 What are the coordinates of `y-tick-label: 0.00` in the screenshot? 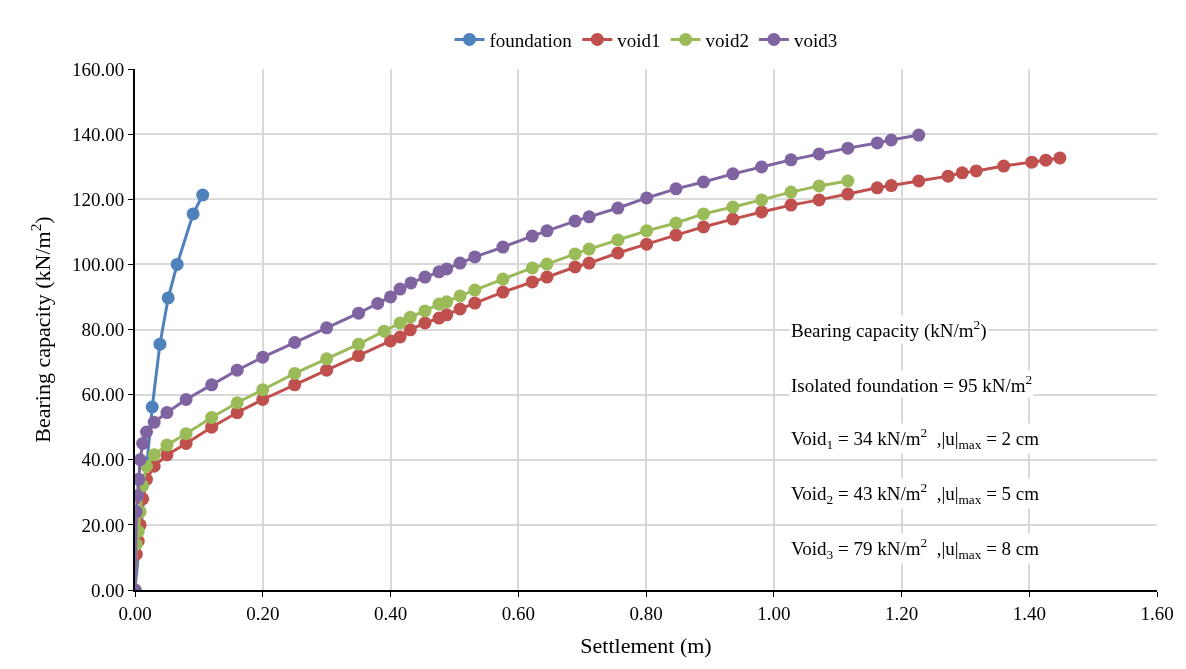 It's located at (107, 590).